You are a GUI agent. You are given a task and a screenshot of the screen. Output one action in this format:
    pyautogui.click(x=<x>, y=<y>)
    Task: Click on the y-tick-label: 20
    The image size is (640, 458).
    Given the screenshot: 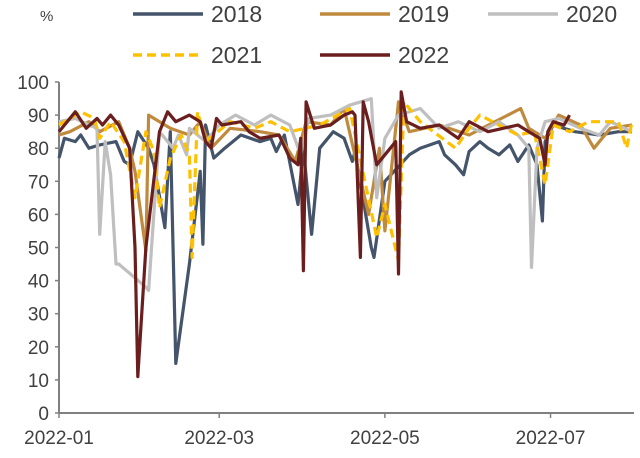 What is the action you would take?
    pyautogui.click(x=38, y=348)
    